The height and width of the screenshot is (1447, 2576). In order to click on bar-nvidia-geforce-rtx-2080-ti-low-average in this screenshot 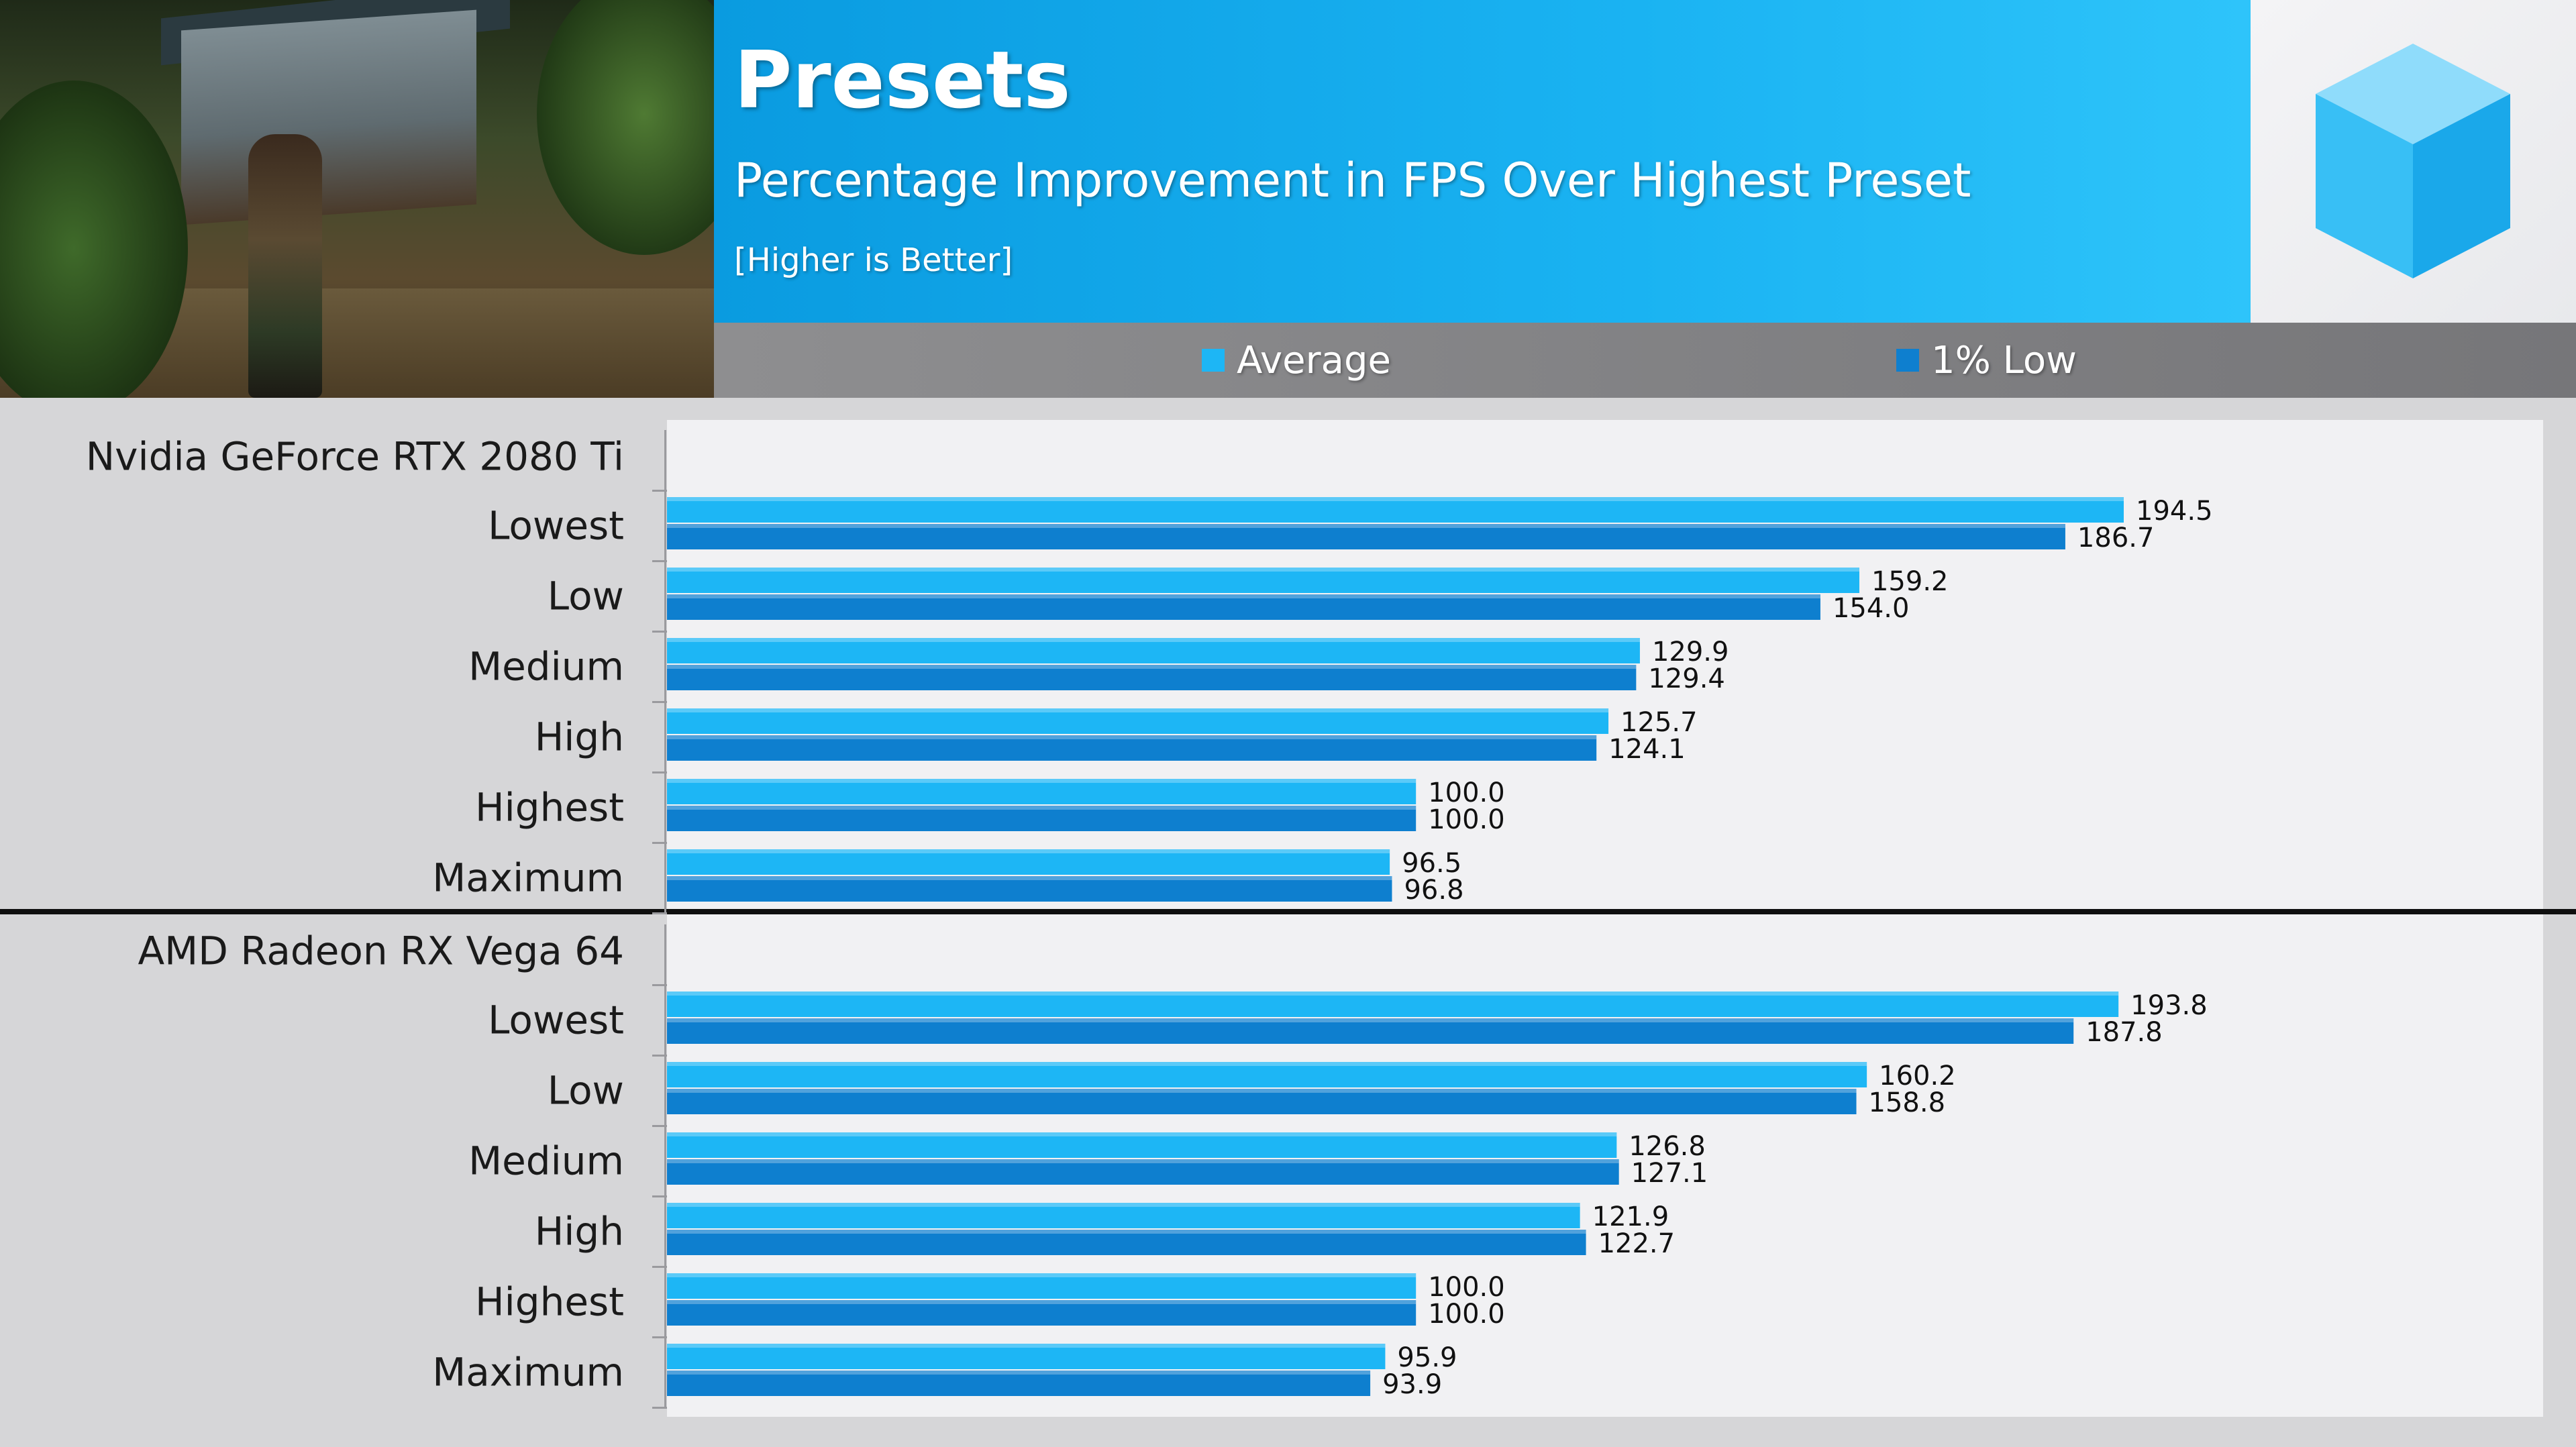, I will do `click(1263, 581)`.